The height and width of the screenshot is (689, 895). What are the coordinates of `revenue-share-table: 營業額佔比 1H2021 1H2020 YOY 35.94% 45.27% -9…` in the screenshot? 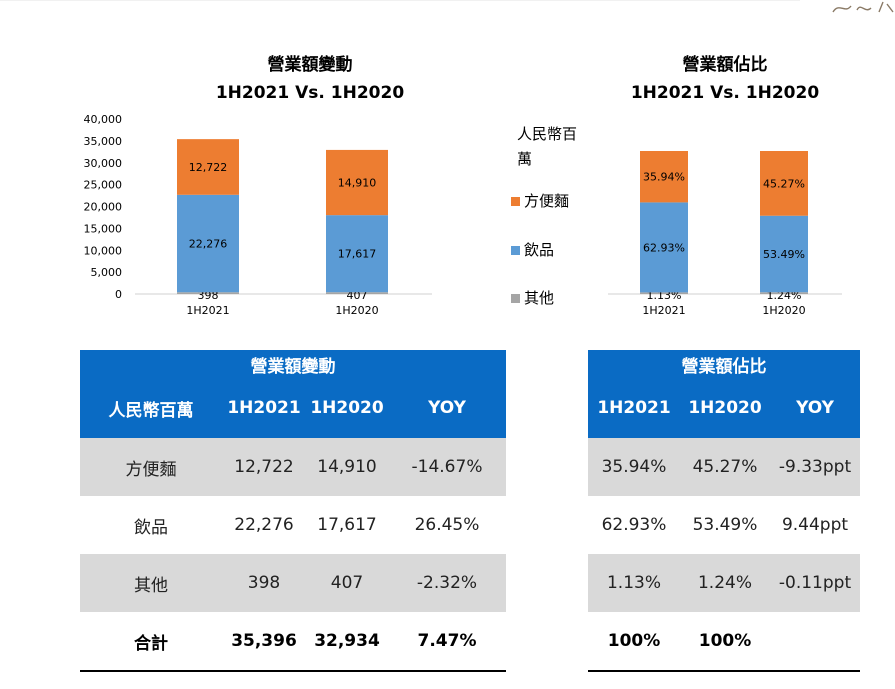 It's located at (724, 511).